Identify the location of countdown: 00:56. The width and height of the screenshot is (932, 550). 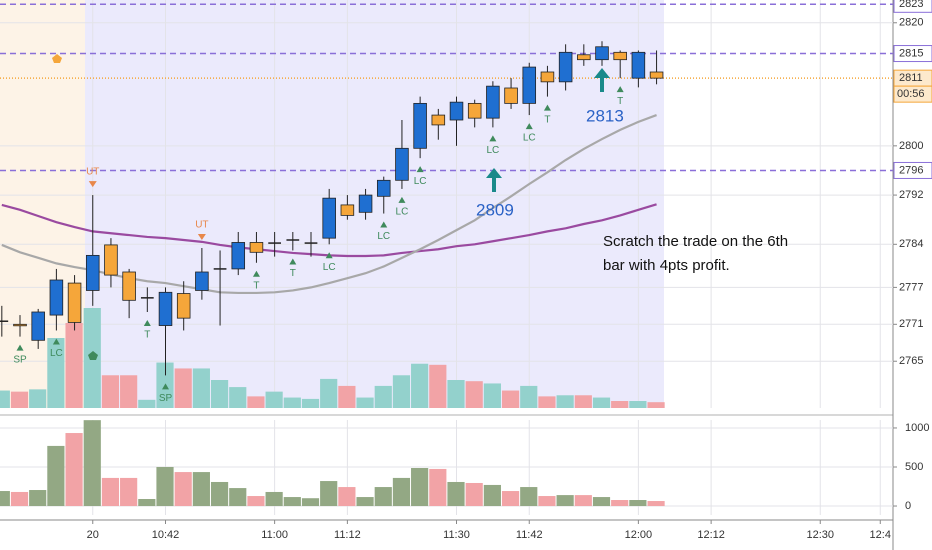
(911, 94).